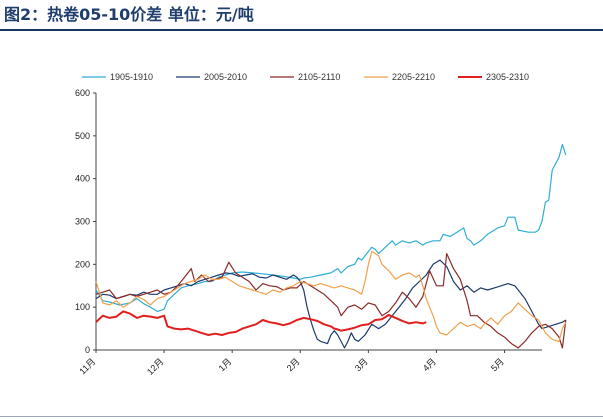 The height and width of the screenshot is (419, 603). Describe the element at coordinates (429, 364) in the screenshot. I see `x-tick-label: 4月` at that location.